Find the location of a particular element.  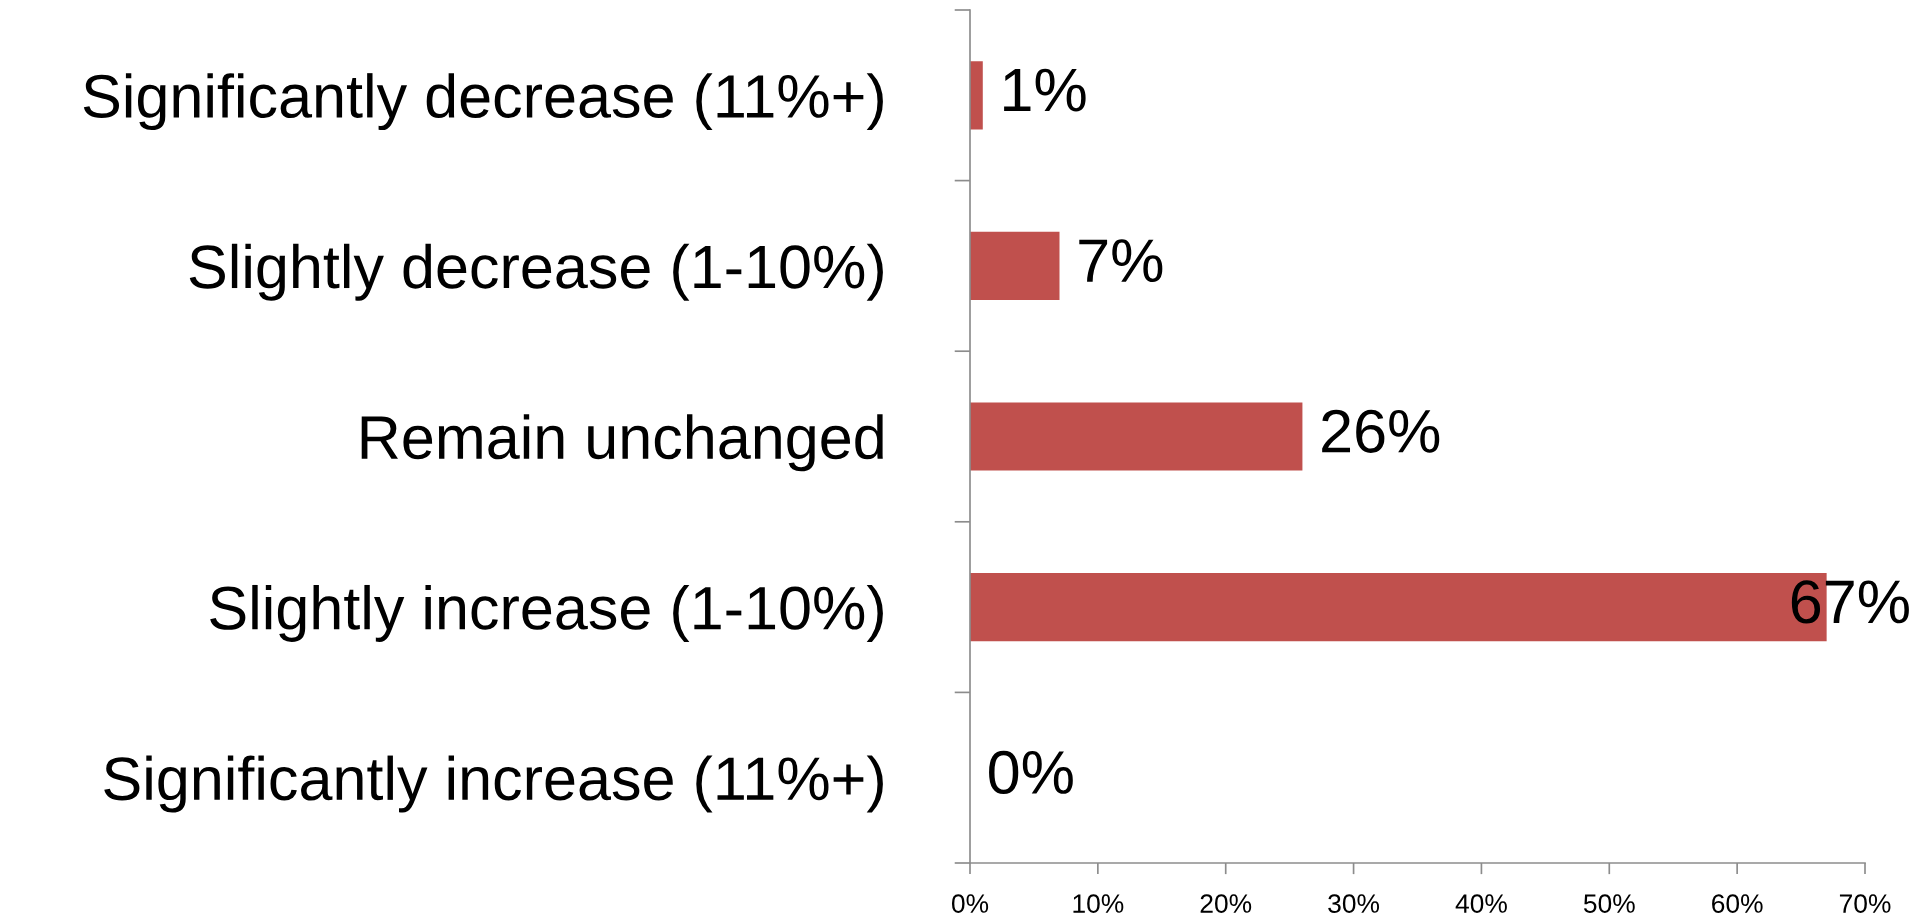

x-tick-label: 70% is located at coordinates (1865, 903).